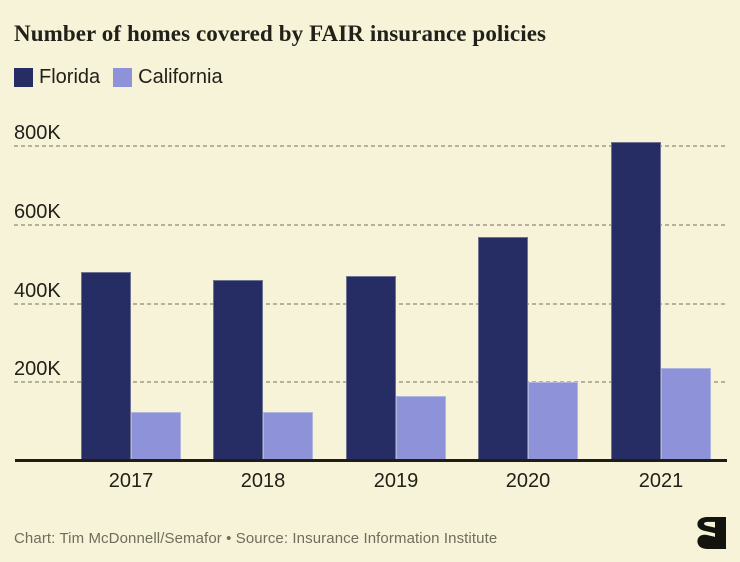 The height and width of the screenshot is (562, 740). What do you see at coordinates (106, 366) in the screenshot?
I see `bar-florida-2017` at bounding box center [106, 366].